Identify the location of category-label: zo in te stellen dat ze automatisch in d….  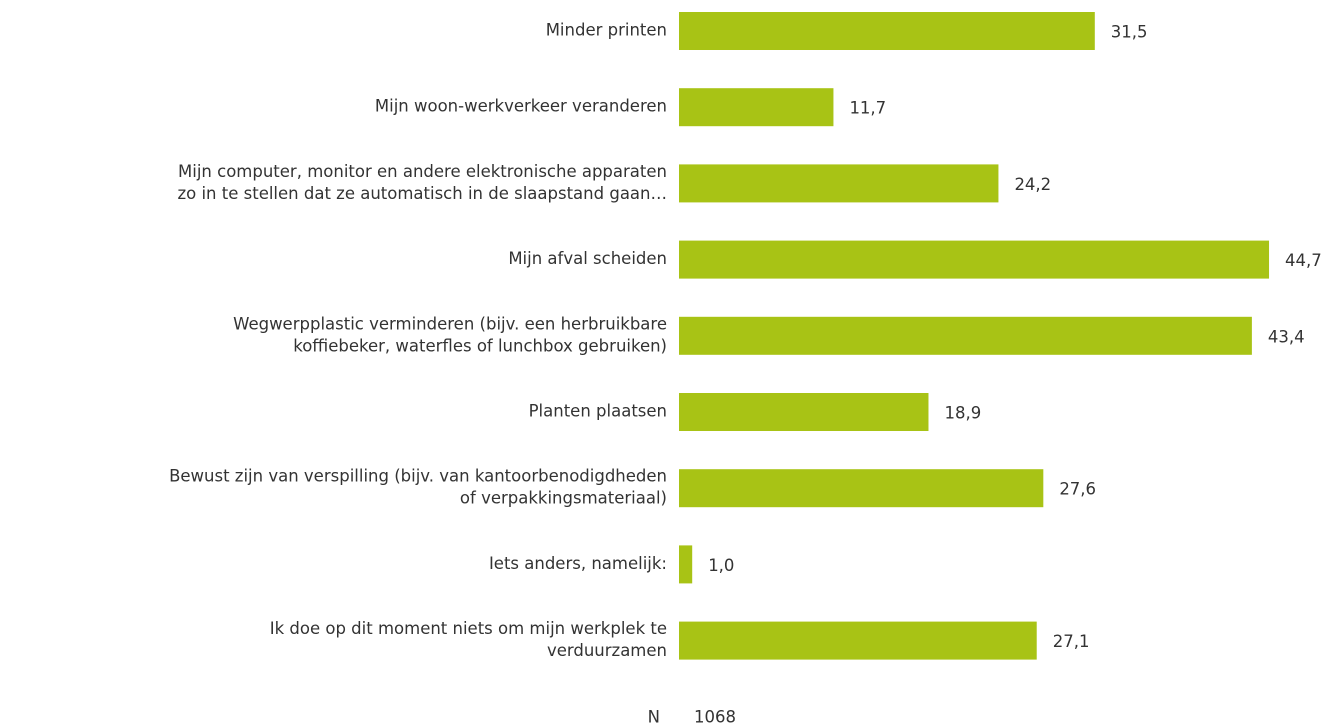
(422, 193).